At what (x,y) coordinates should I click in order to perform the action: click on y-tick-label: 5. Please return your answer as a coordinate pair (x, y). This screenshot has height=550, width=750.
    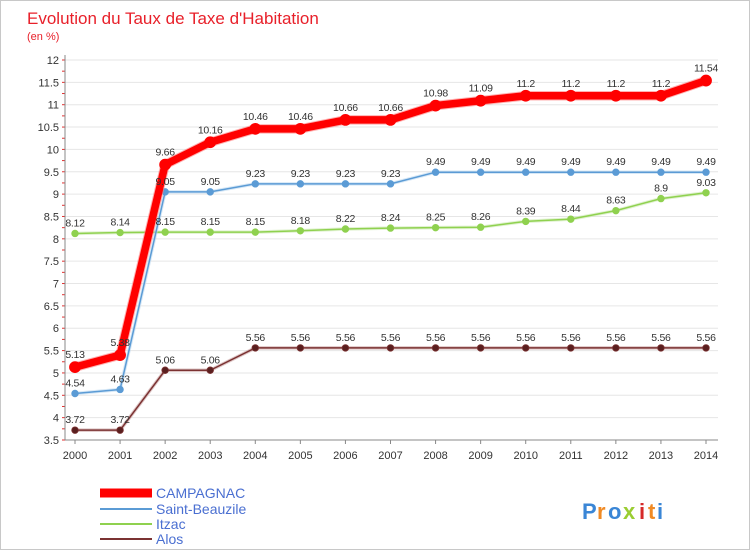
    Looking at the image, I should click on (56, 374).